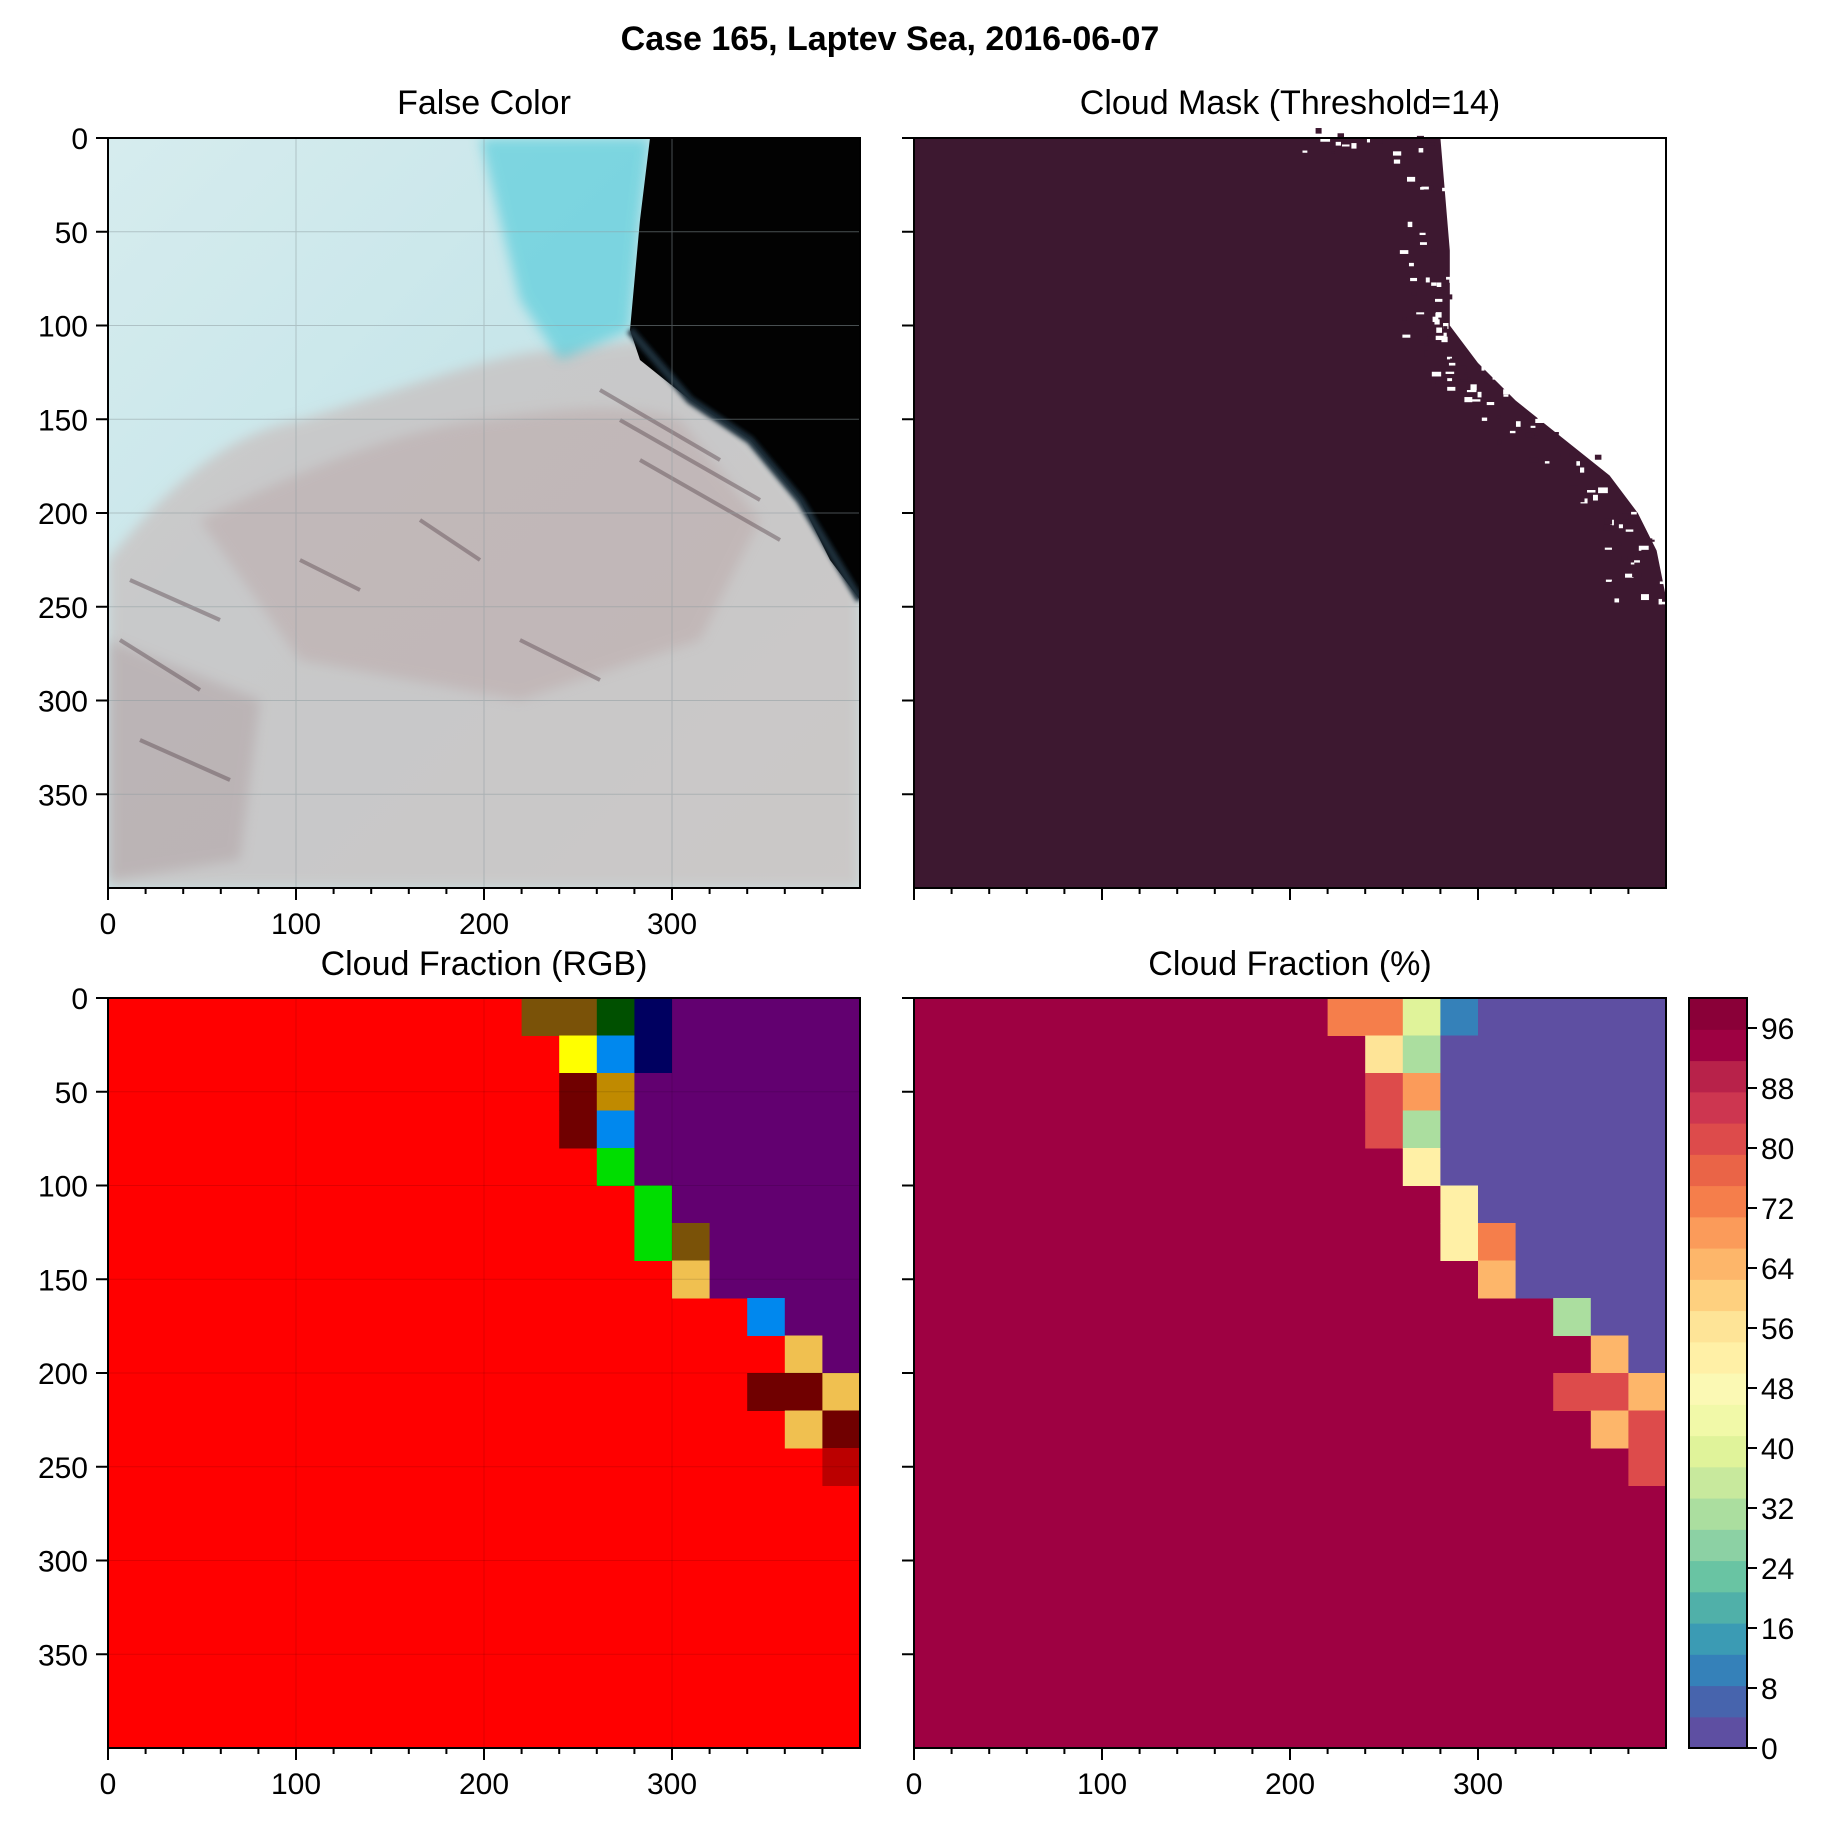 The image size is (1825, 1823). I want to click on colorbar-tick-label: 96, so click(1777, 1029).